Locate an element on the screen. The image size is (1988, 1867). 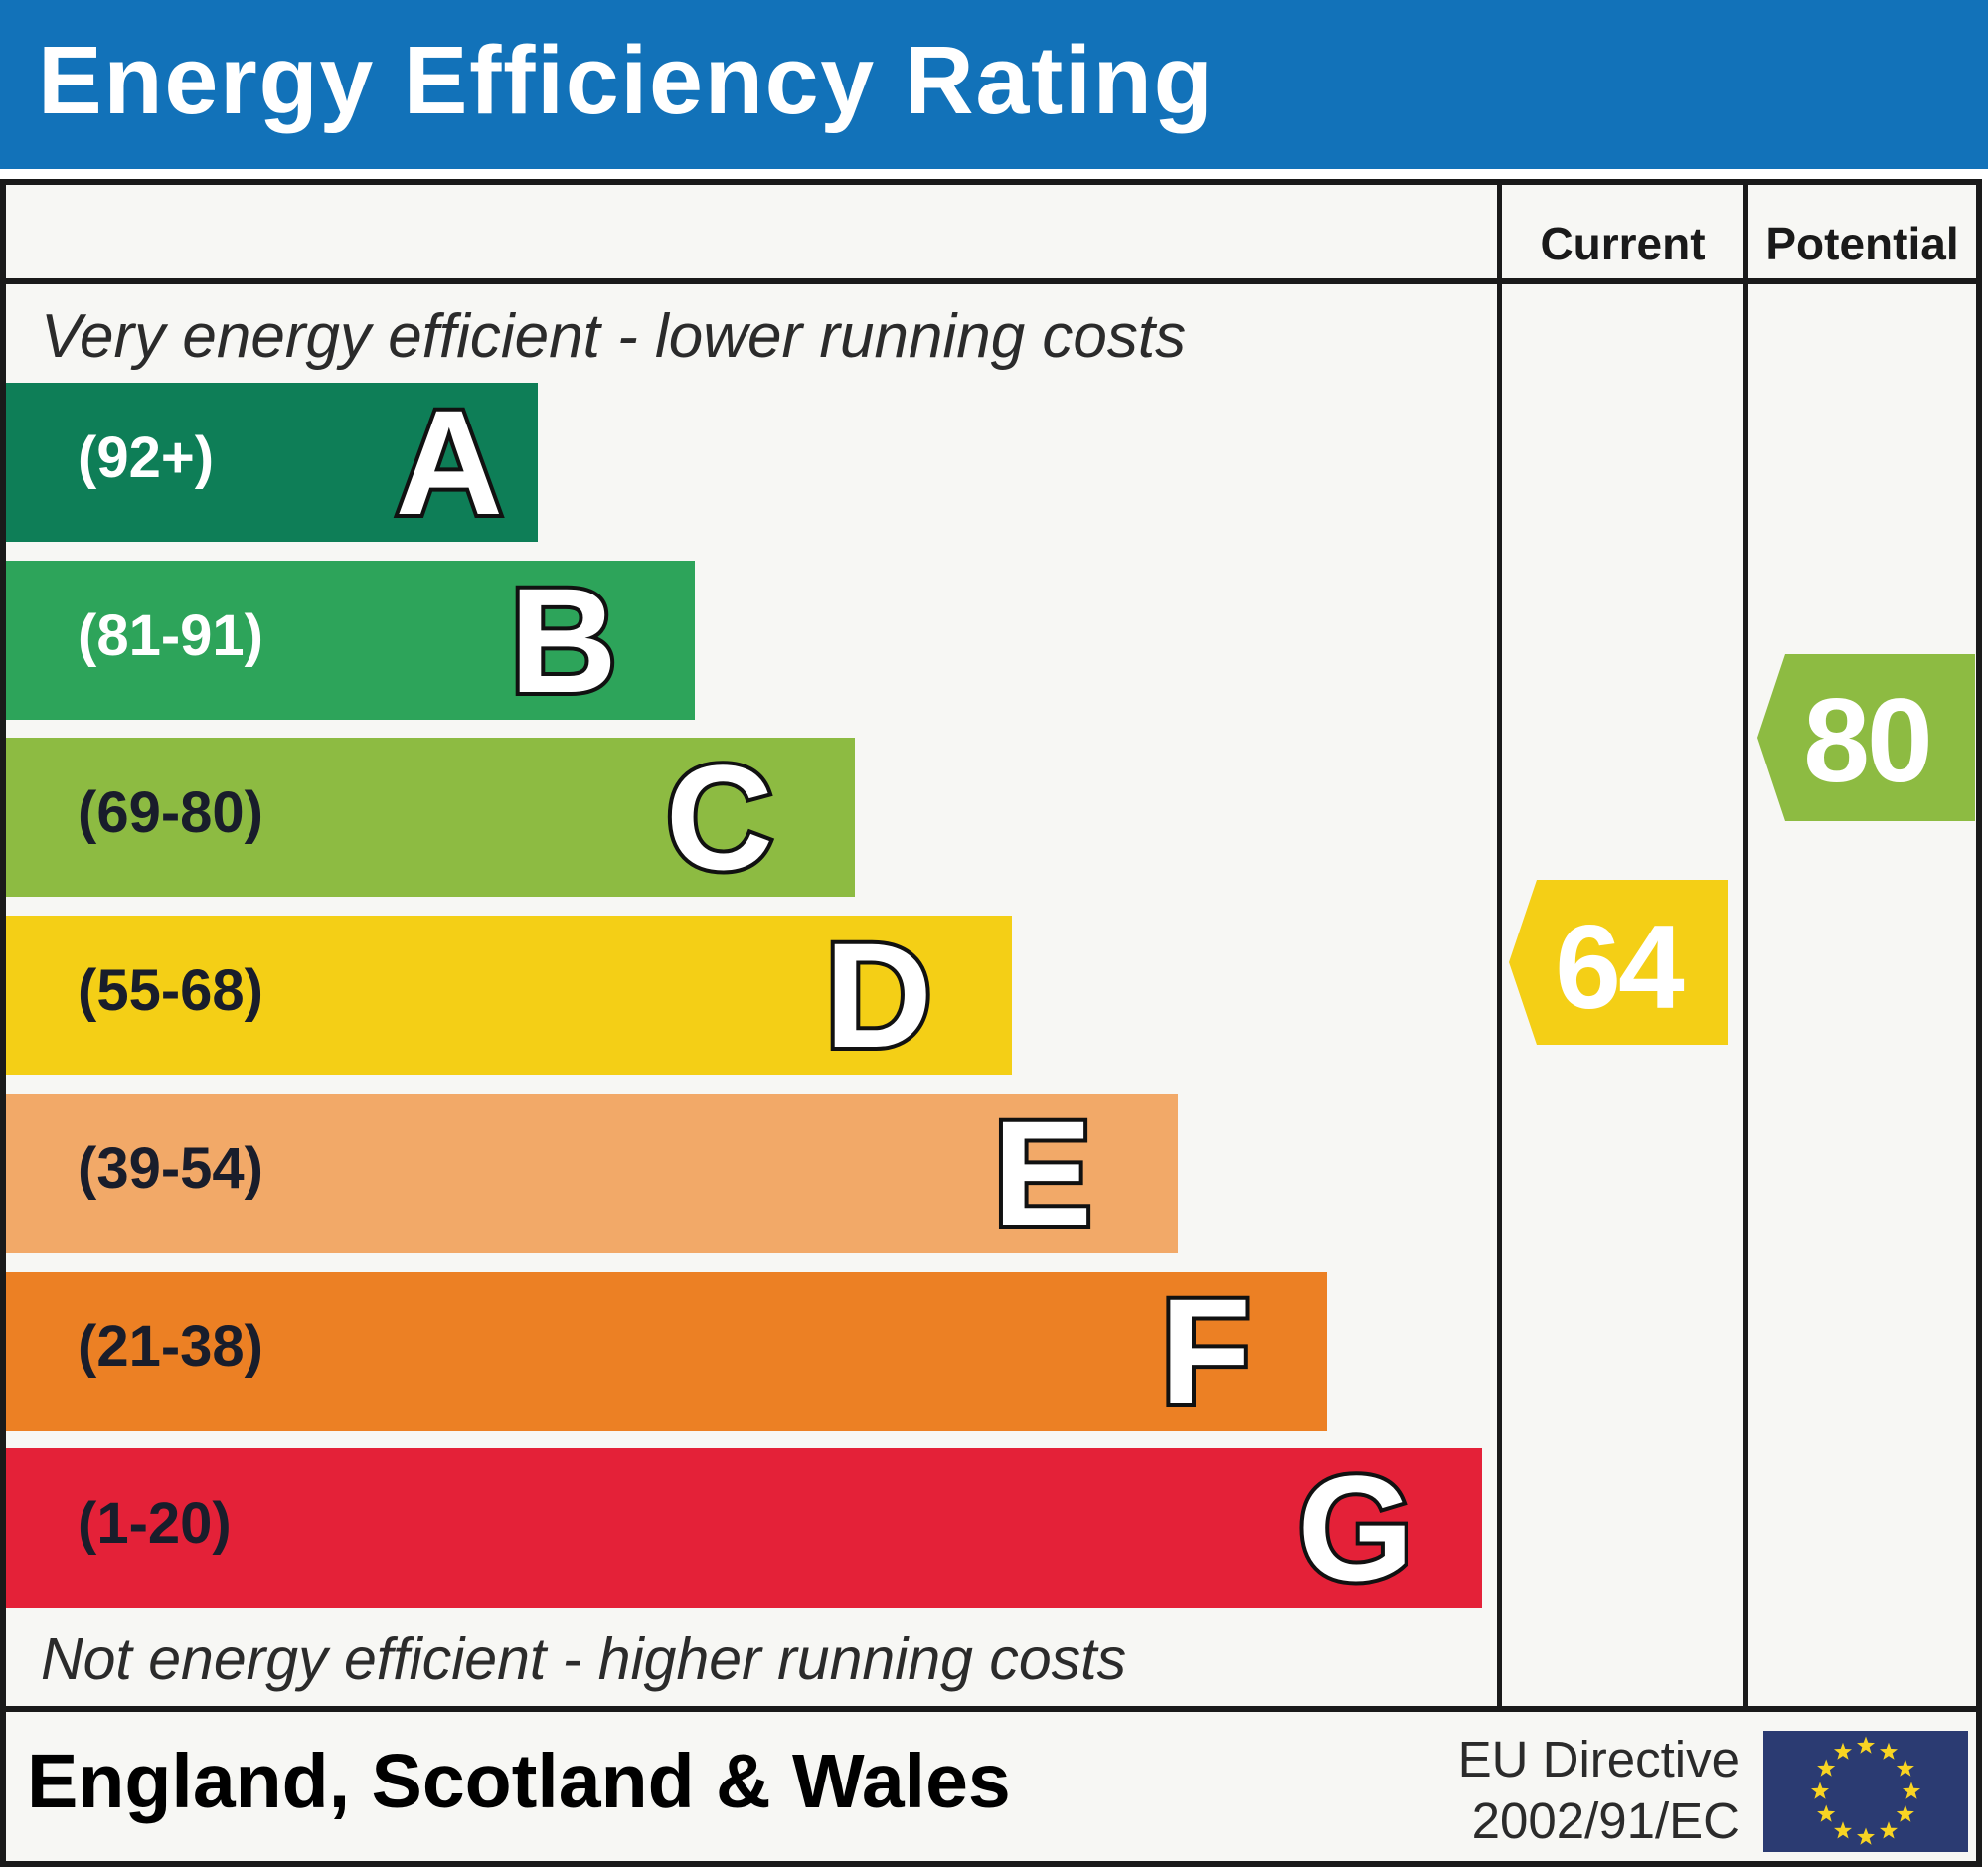
svg-text: 64 is located at coordinates (1620, 967).